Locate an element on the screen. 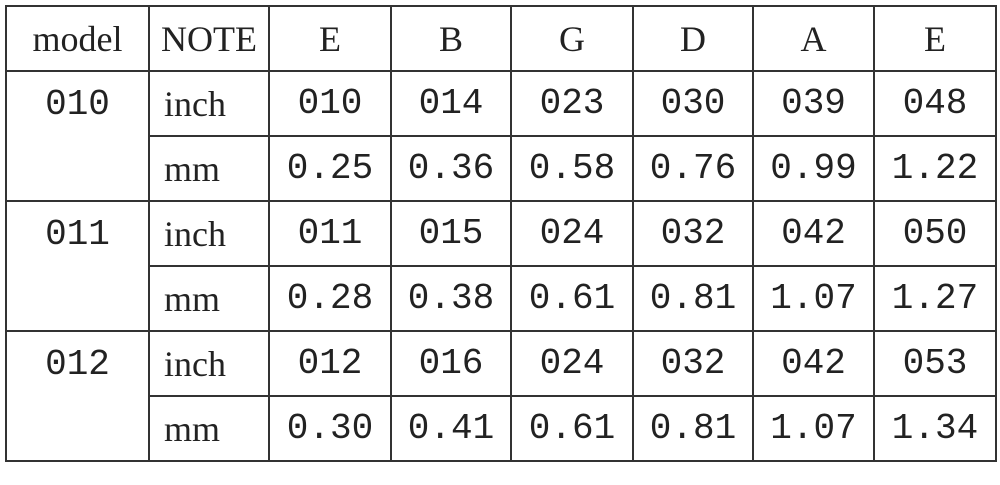 The image size is (1000, 485). value-cell: 030 is located at coordinates (693, 103).